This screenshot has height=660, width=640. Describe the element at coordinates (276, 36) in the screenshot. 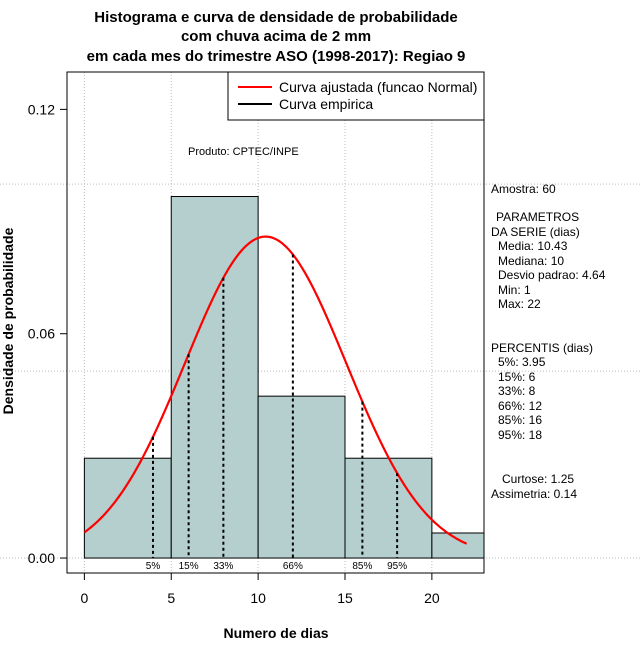

I see `chart-title-line-2: com chuva acima de 2 mm` at that location.